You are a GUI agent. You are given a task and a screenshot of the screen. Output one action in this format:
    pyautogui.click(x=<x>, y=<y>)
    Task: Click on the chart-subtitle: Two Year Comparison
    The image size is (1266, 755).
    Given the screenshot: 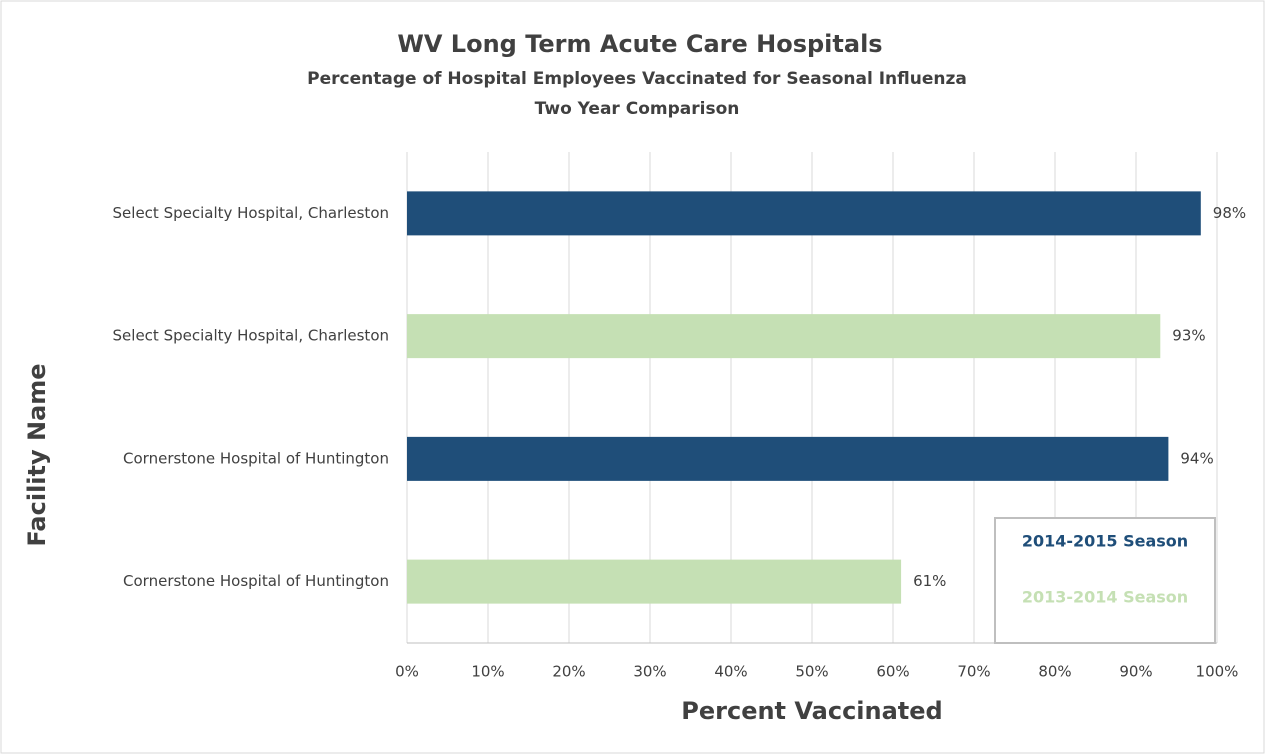 What is the action you would take?
    pyautogui.click(x=637, y=109)
    